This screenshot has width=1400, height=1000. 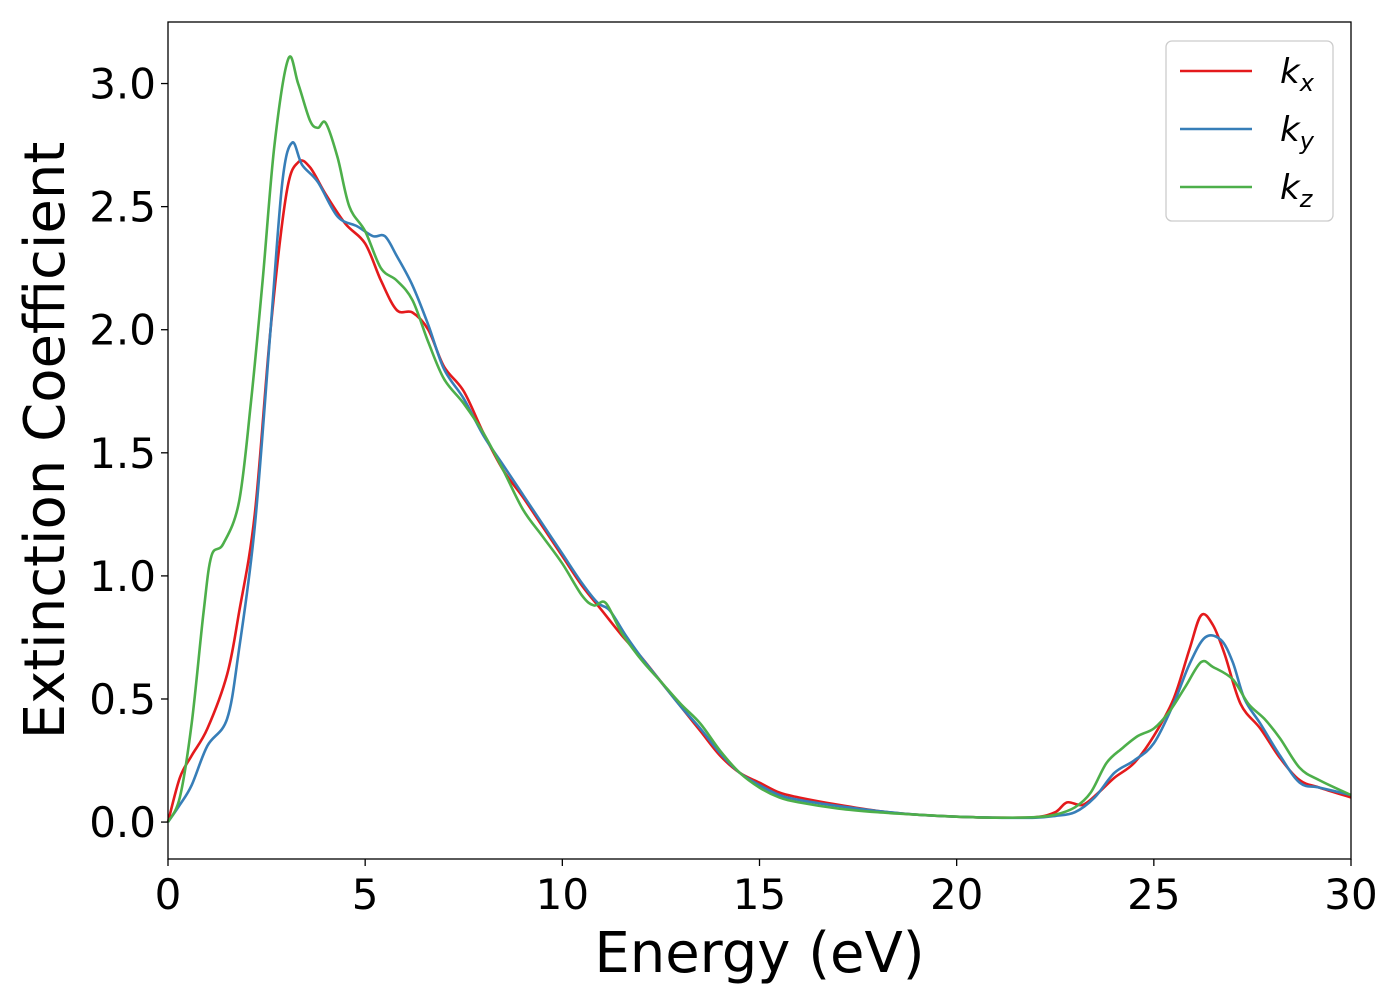 I want to click on y-tick-label: 2.5, so click(x=122, y=207).